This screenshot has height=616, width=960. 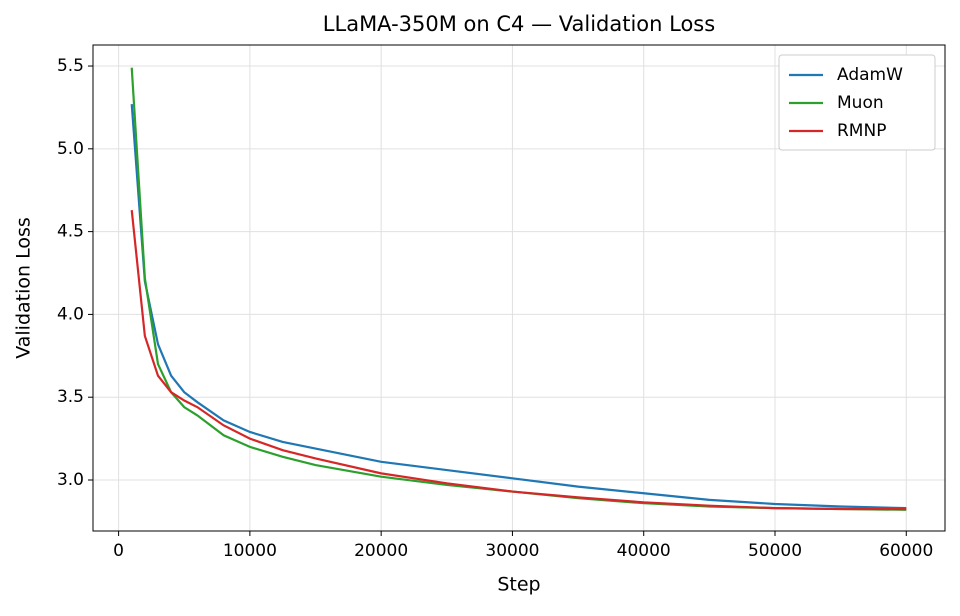 I want to click on chart-title: LLaMA-350M on C4 — Validation Loss, so click(x=519, y=24).